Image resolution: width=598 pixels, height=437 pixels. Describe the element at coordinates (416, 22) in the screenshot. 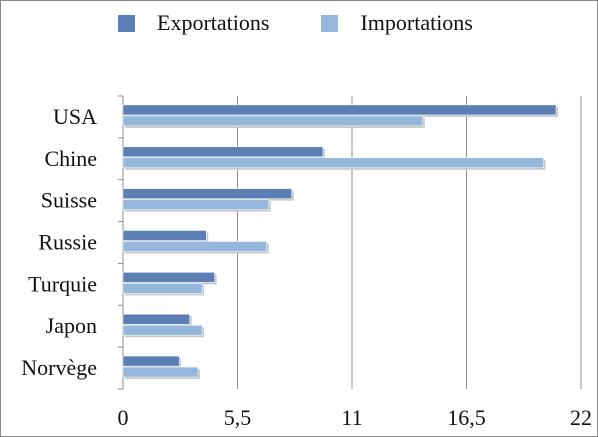

I see `legend-label-importations: Importations` at that location.